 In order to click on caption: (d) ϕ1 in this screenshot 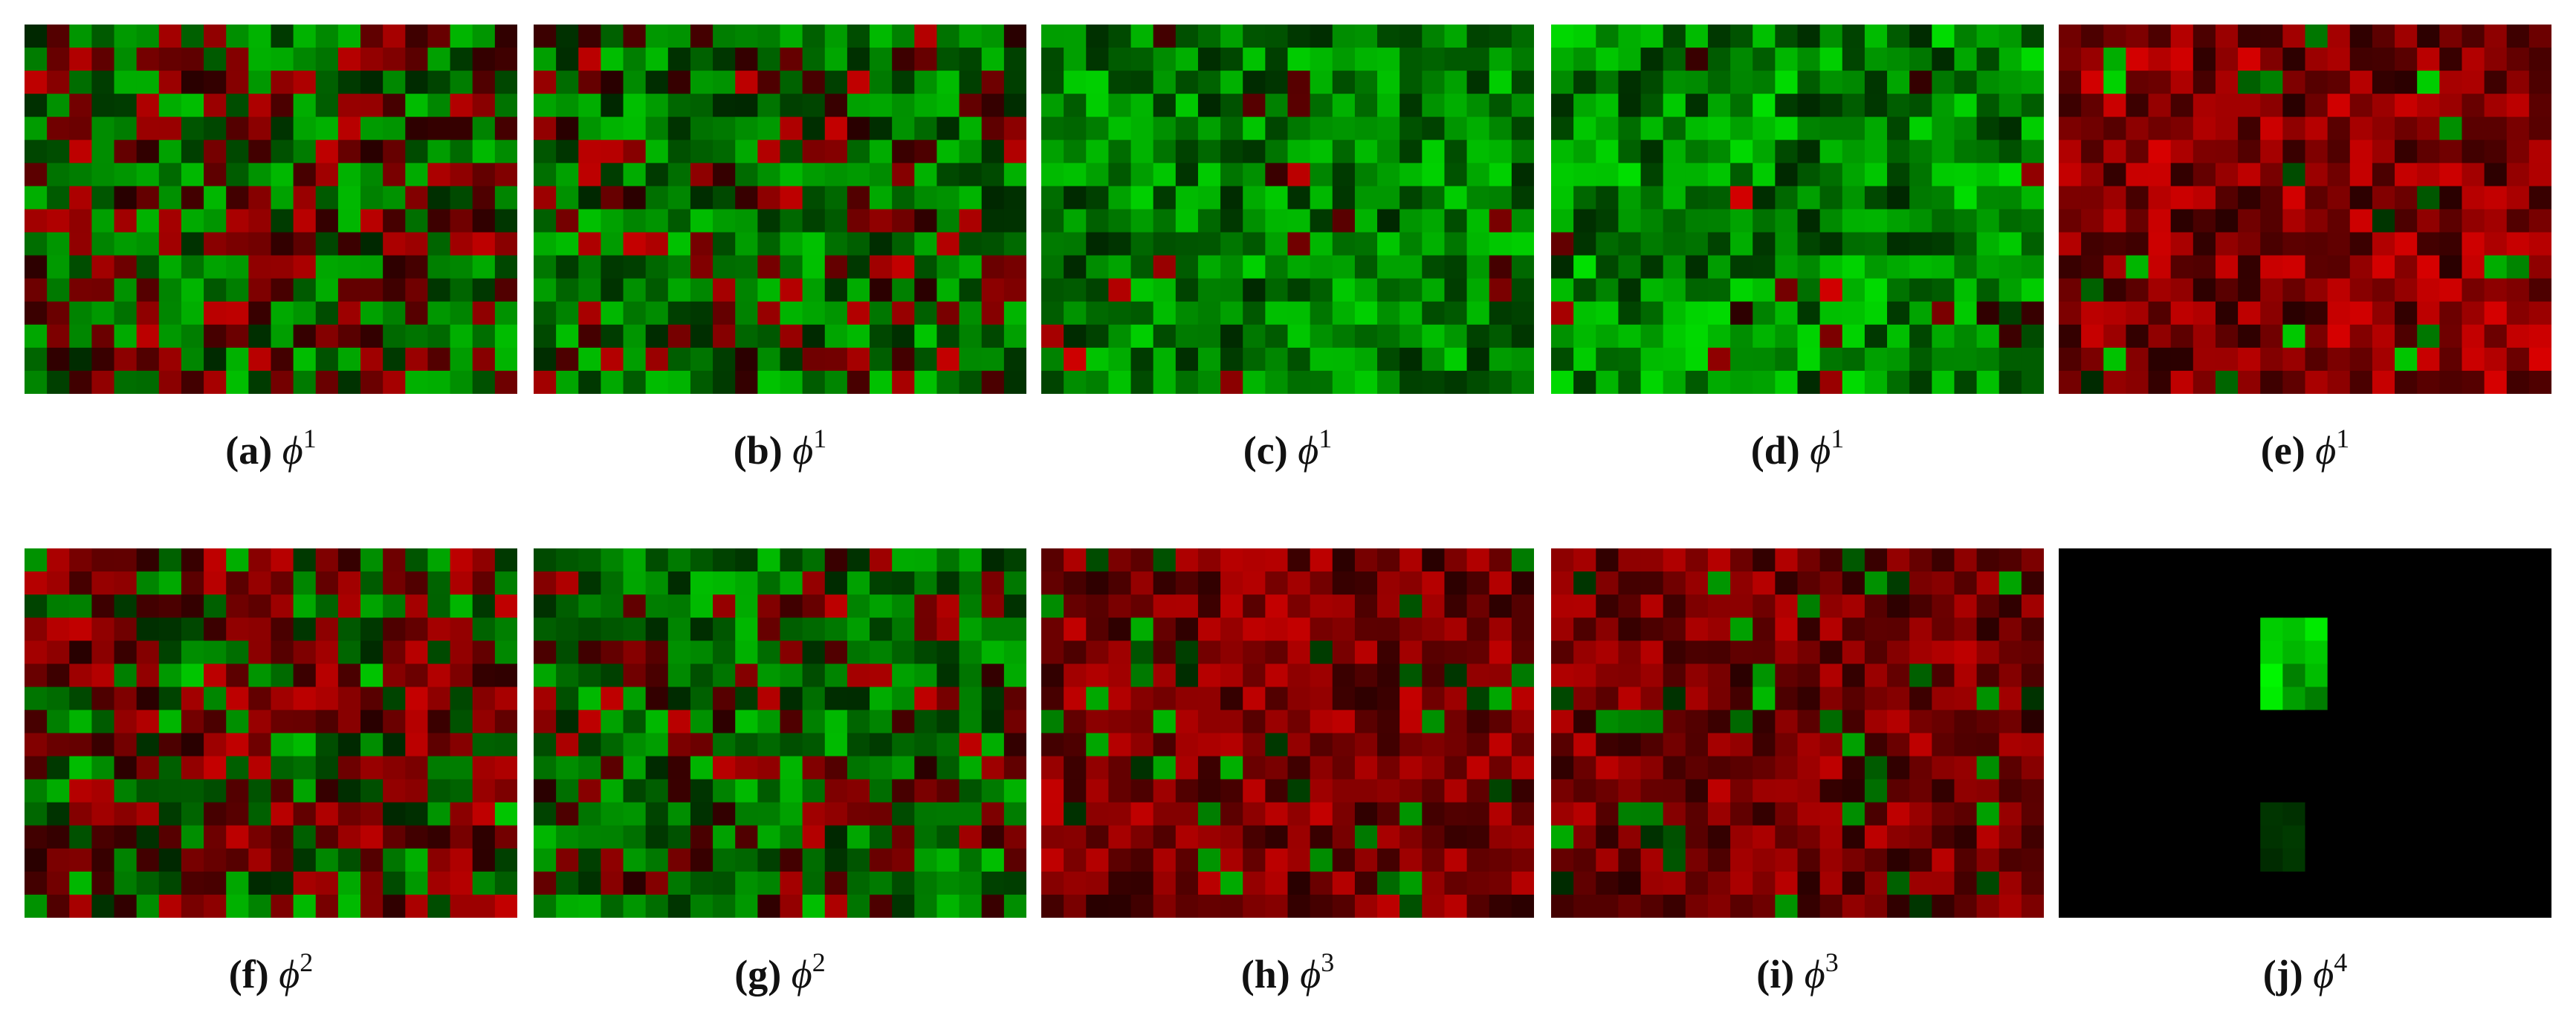, I will do `click(1797, 448)`.